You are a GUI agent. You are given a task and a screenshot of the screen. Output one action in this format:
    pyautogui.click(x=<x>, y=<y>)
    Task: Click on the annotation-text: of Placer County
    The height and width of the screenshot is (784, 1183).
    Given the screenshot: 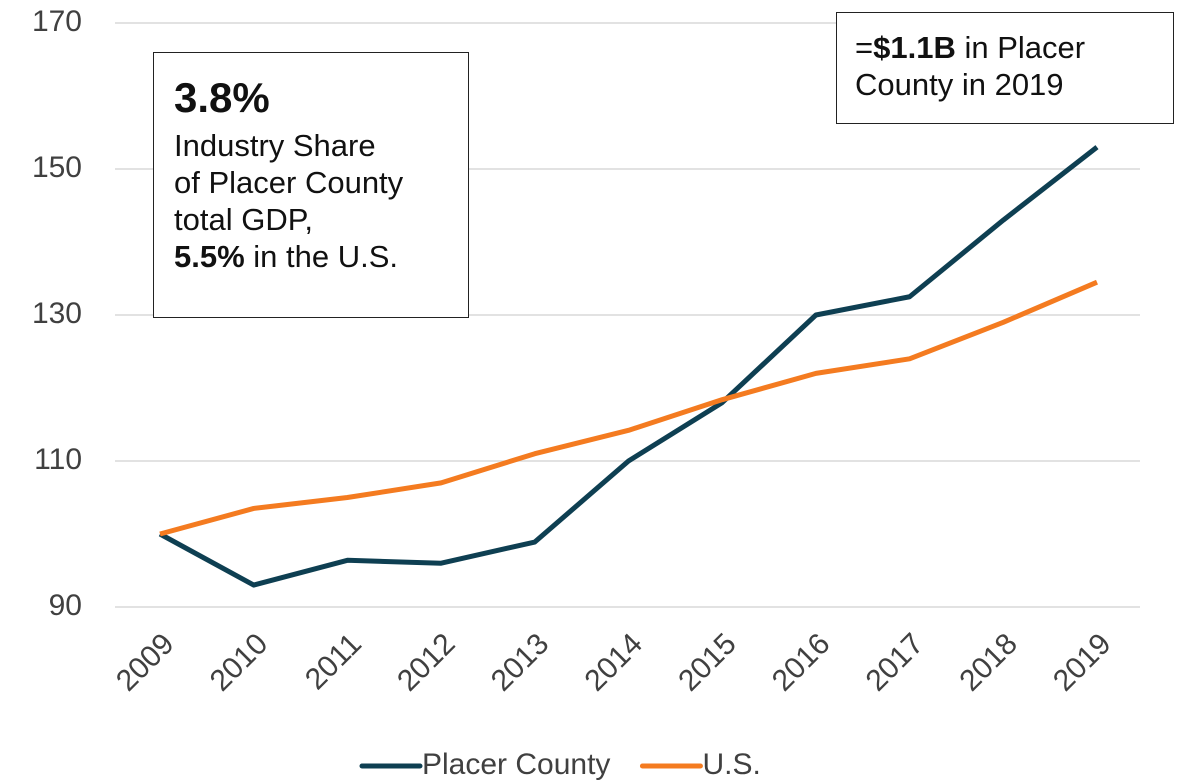 What is the action you would take?
    pyautogui.click(x=289, y=182)
    